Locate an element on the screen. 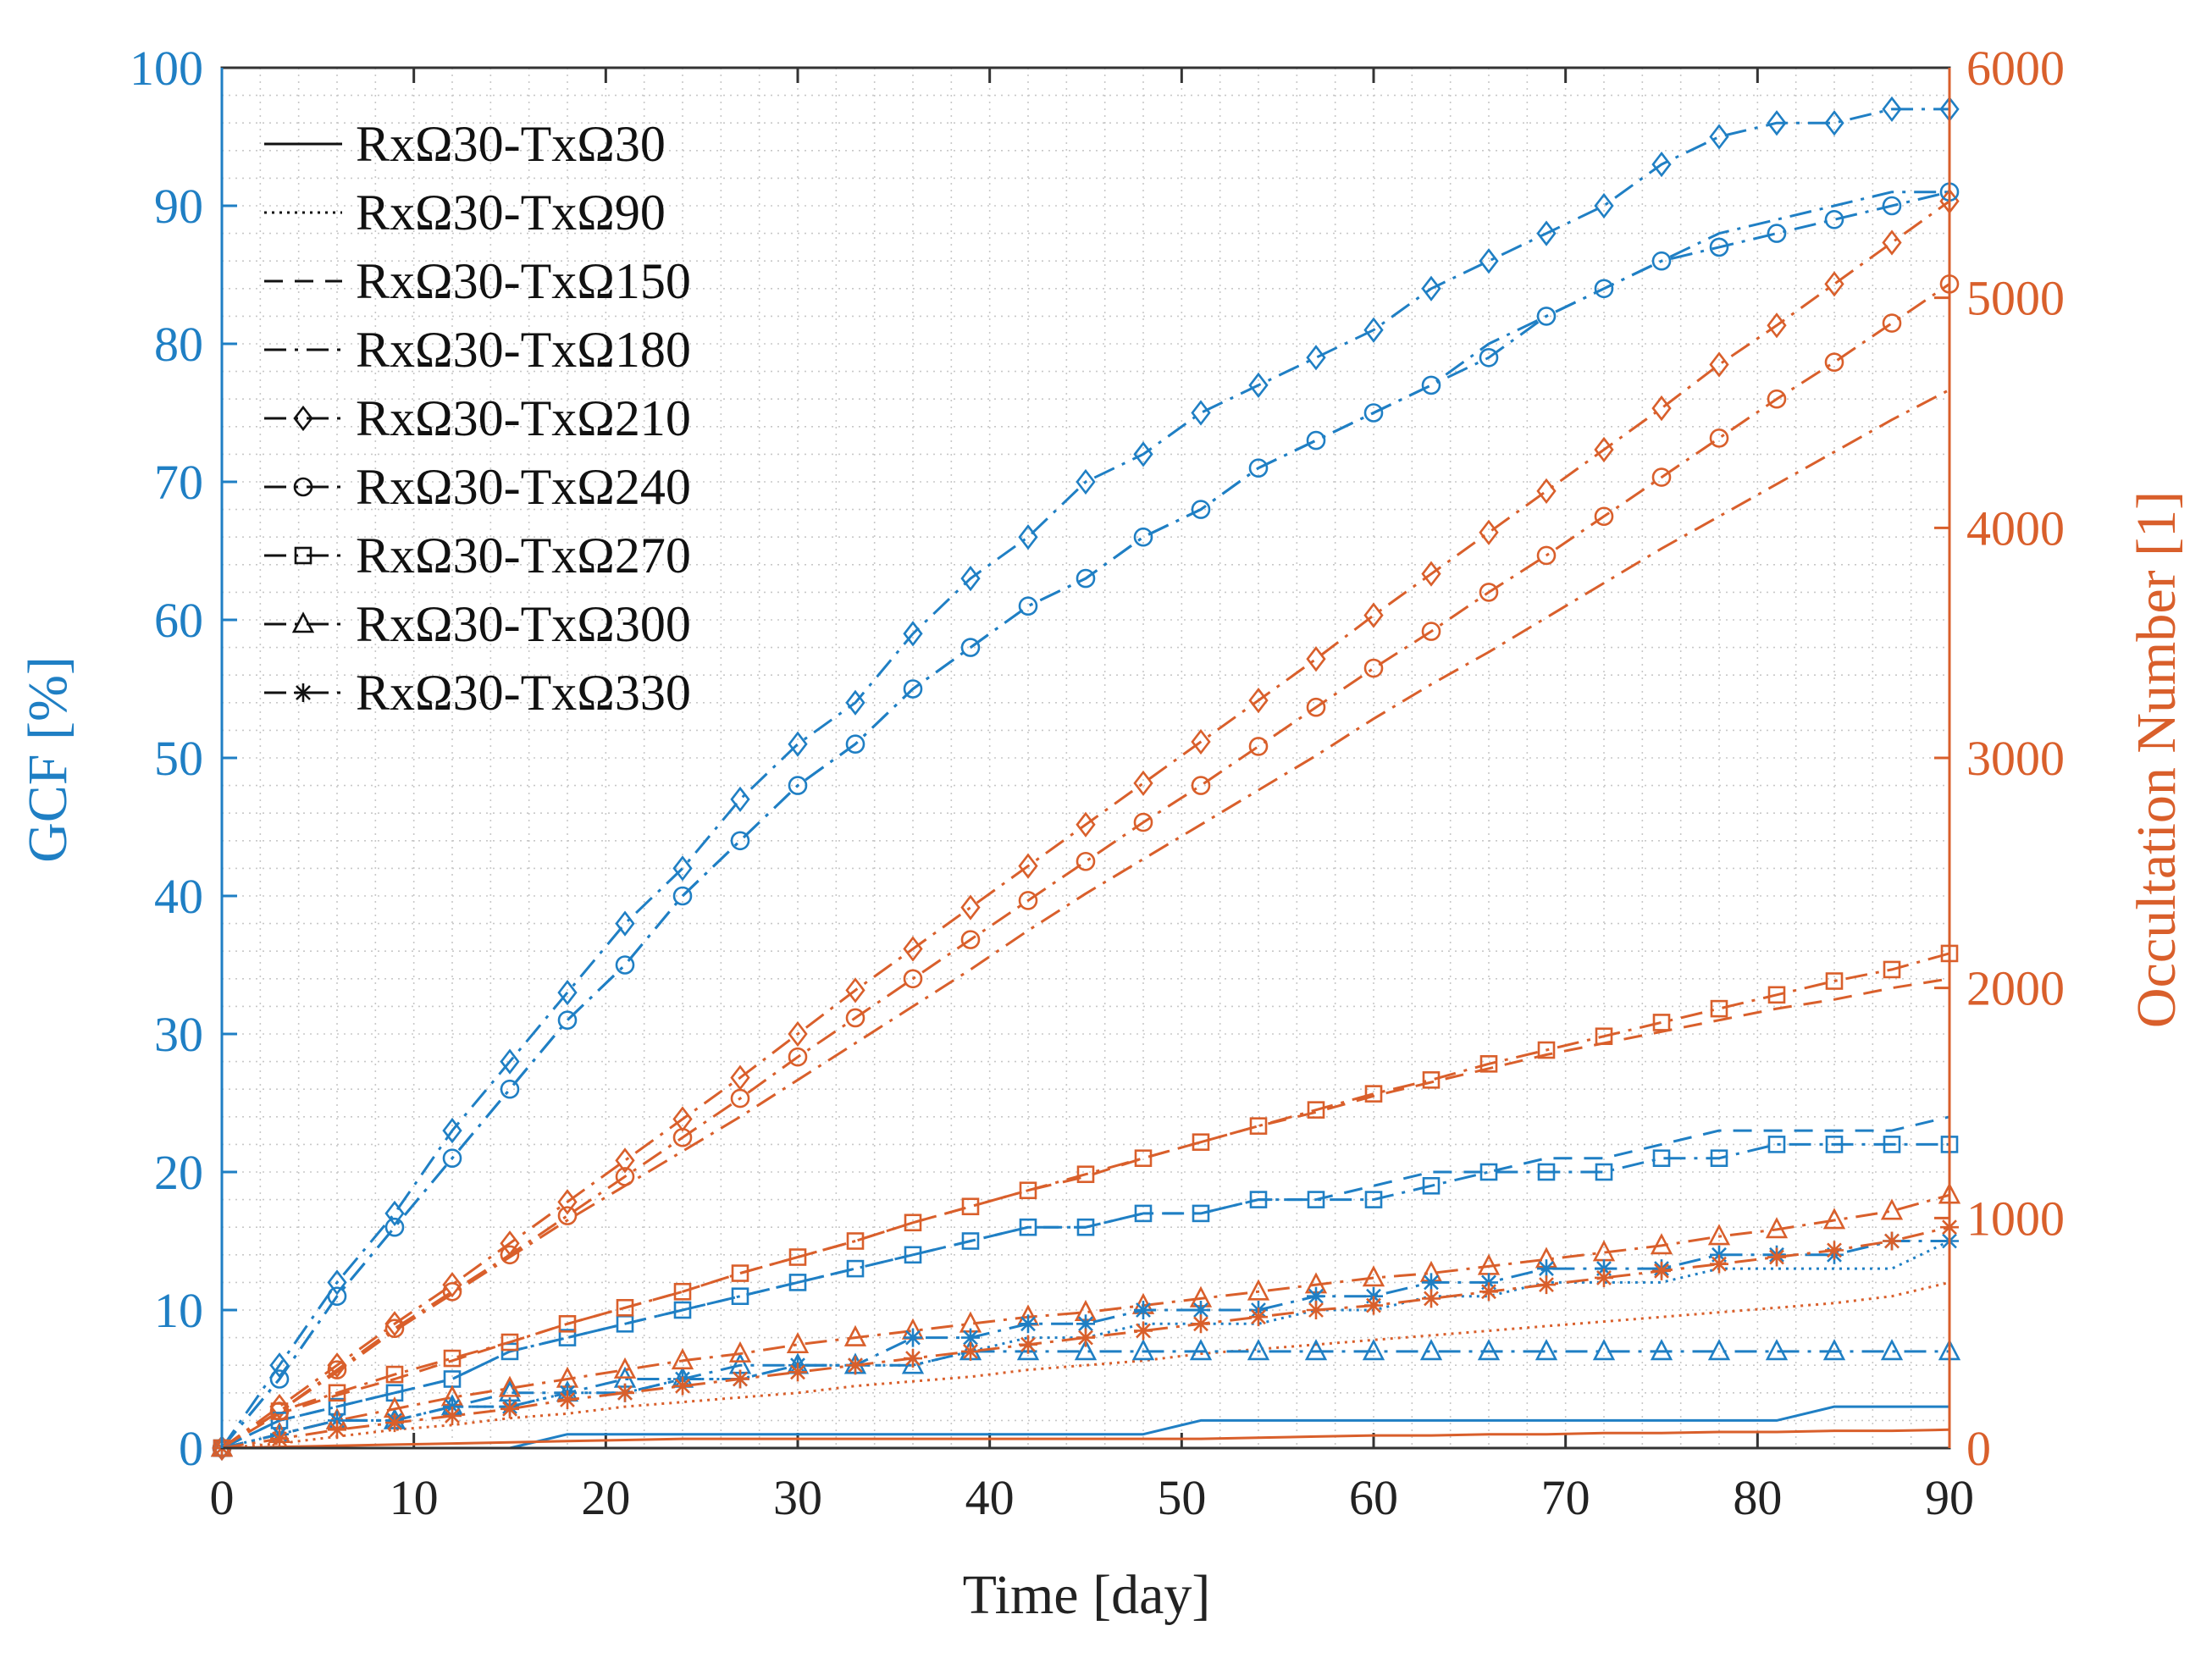 The width and height of the screenshot is (2212, 1653). legend-item: RxΩ30-TxΩ300 is located at coordinates (477, 624).